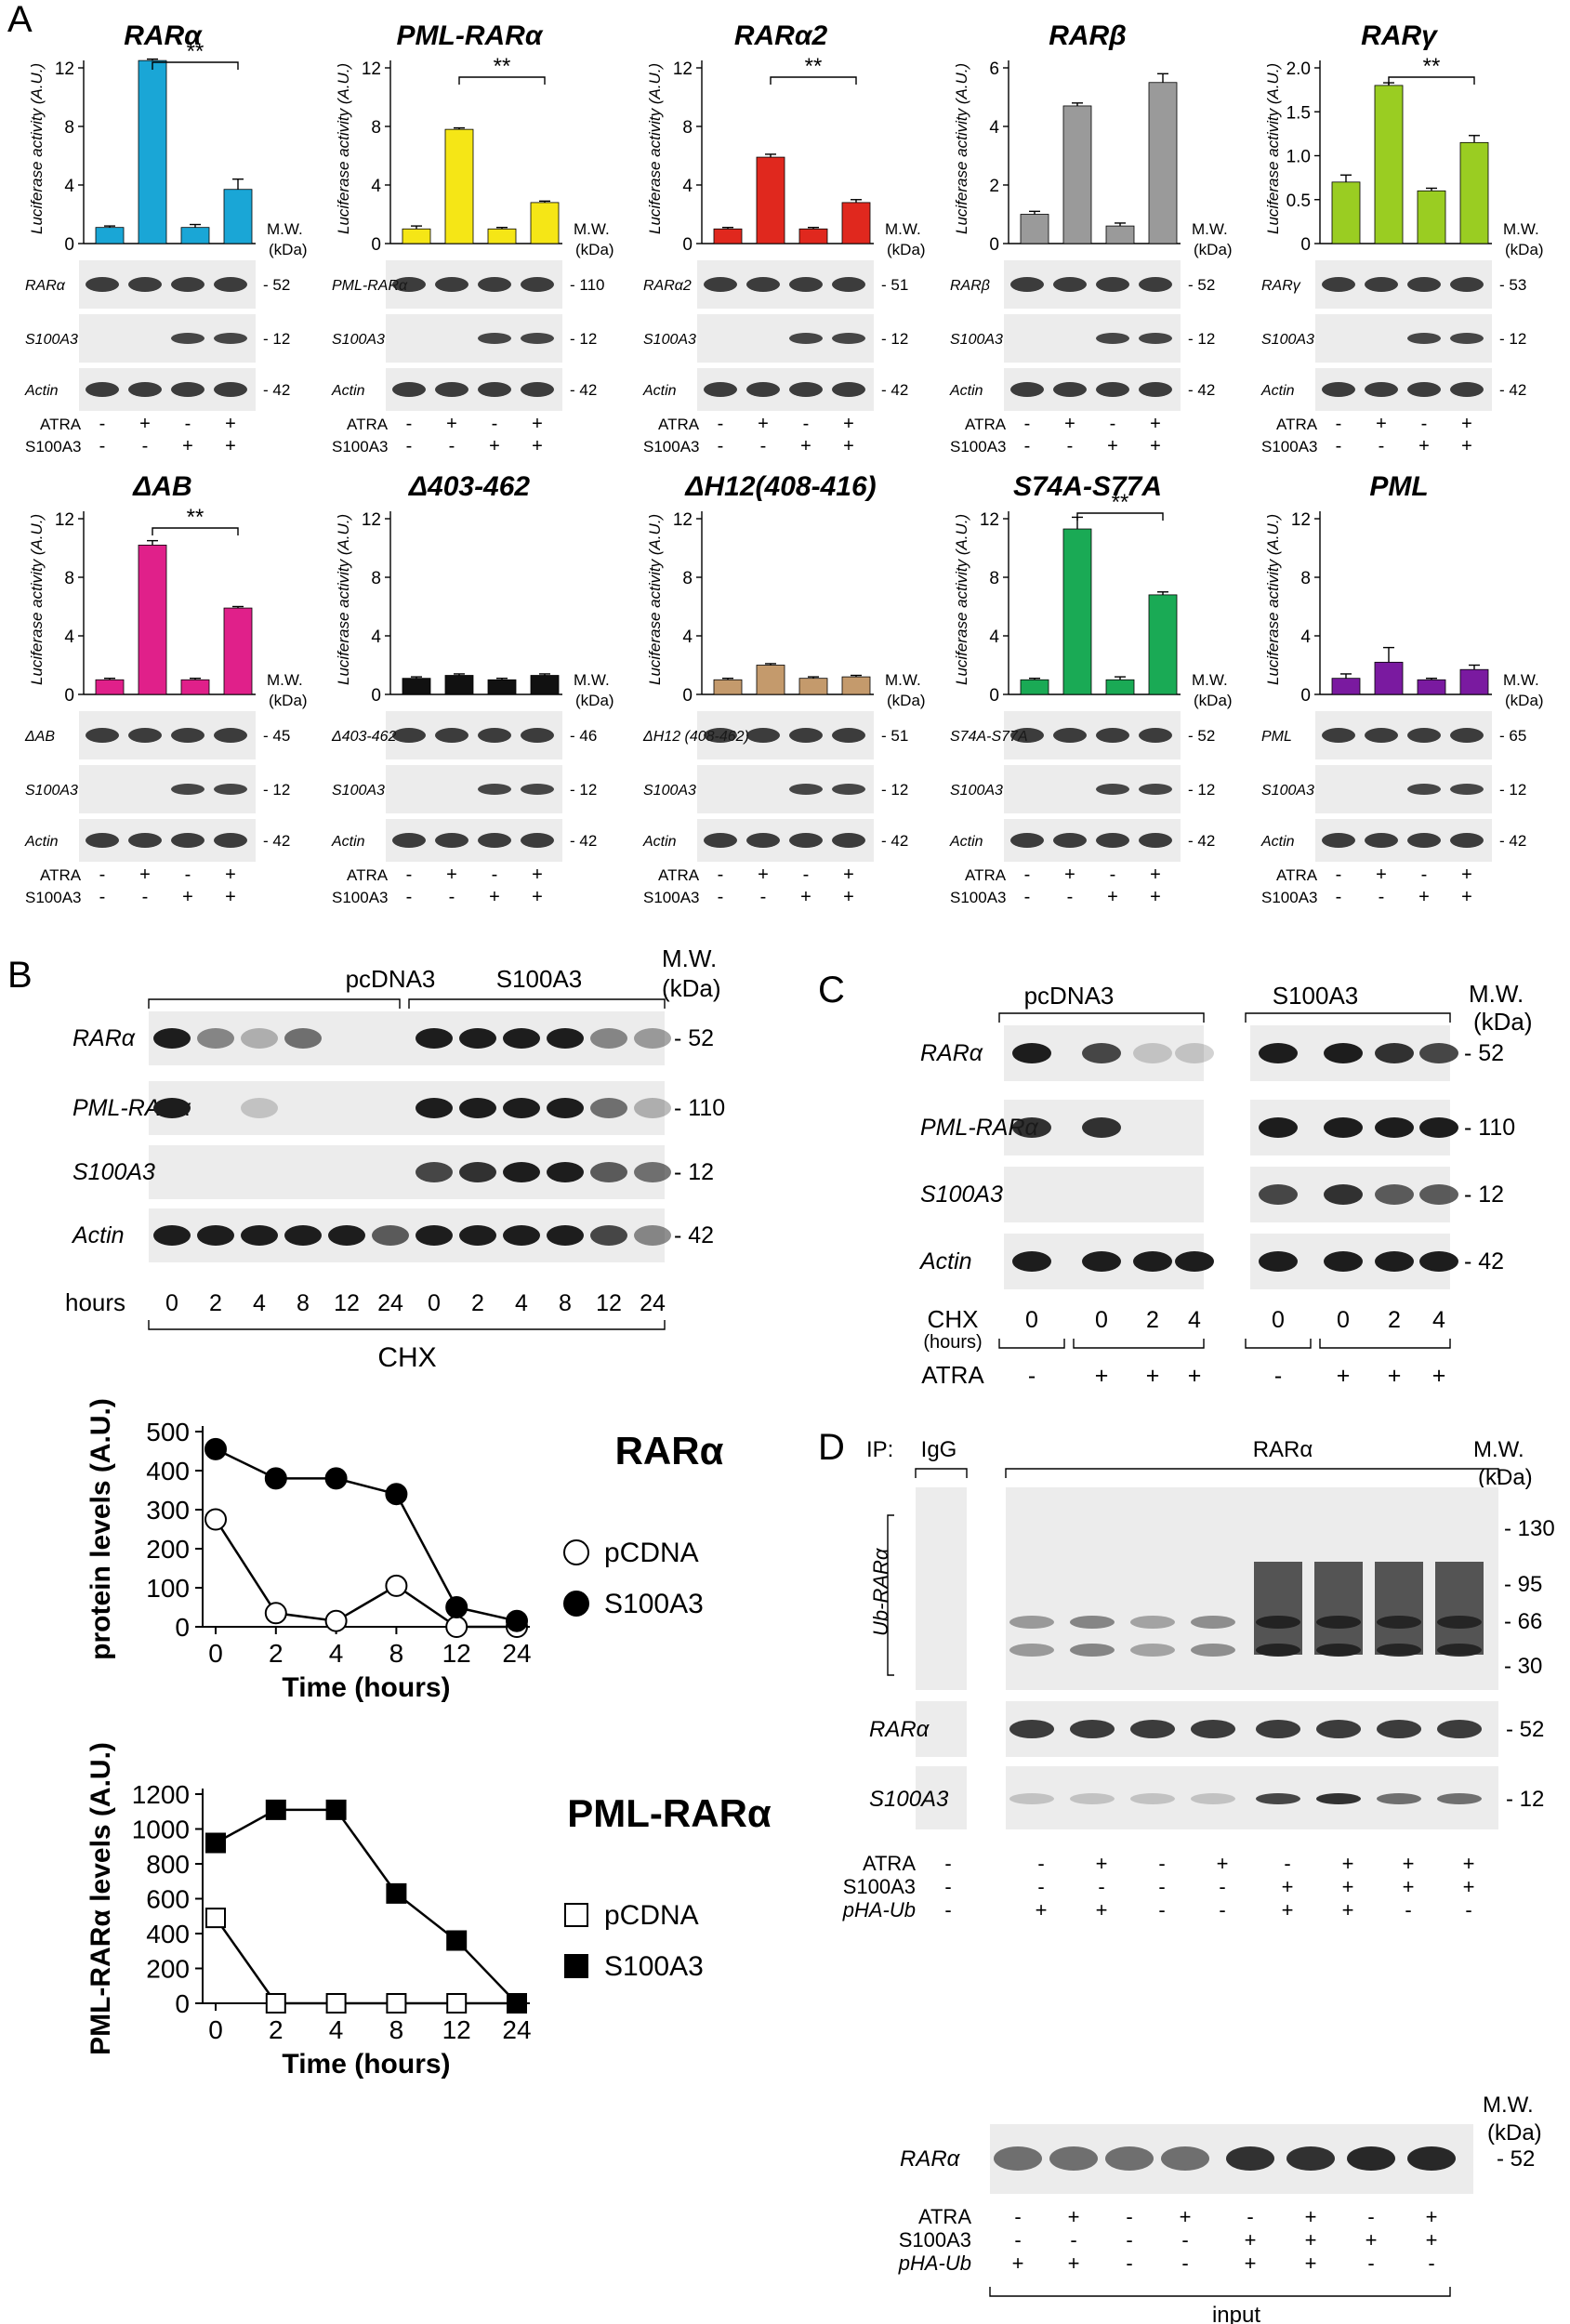 The image size is (1570, 2324). Describe the element at coordinates (406, 1357) in the screenshot. I see `b-chx-label: CHX` at that location.